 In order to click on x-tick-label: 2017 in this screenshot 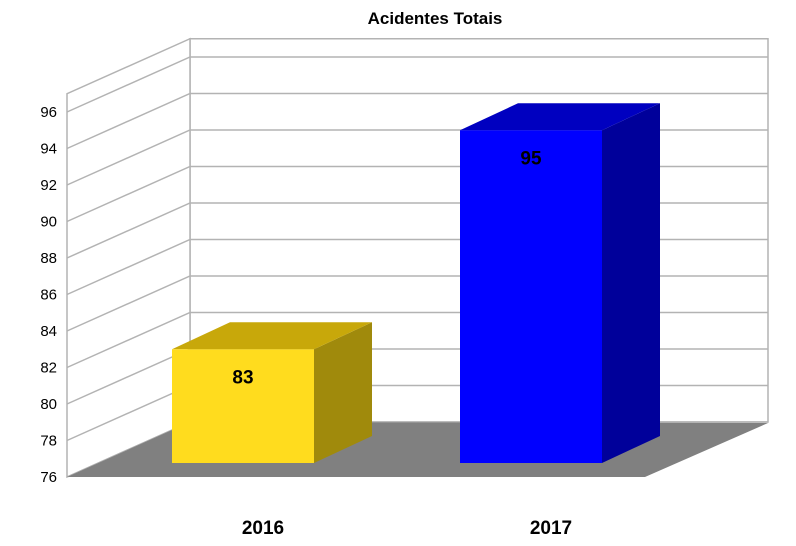, I will do `click(551, 528)`.